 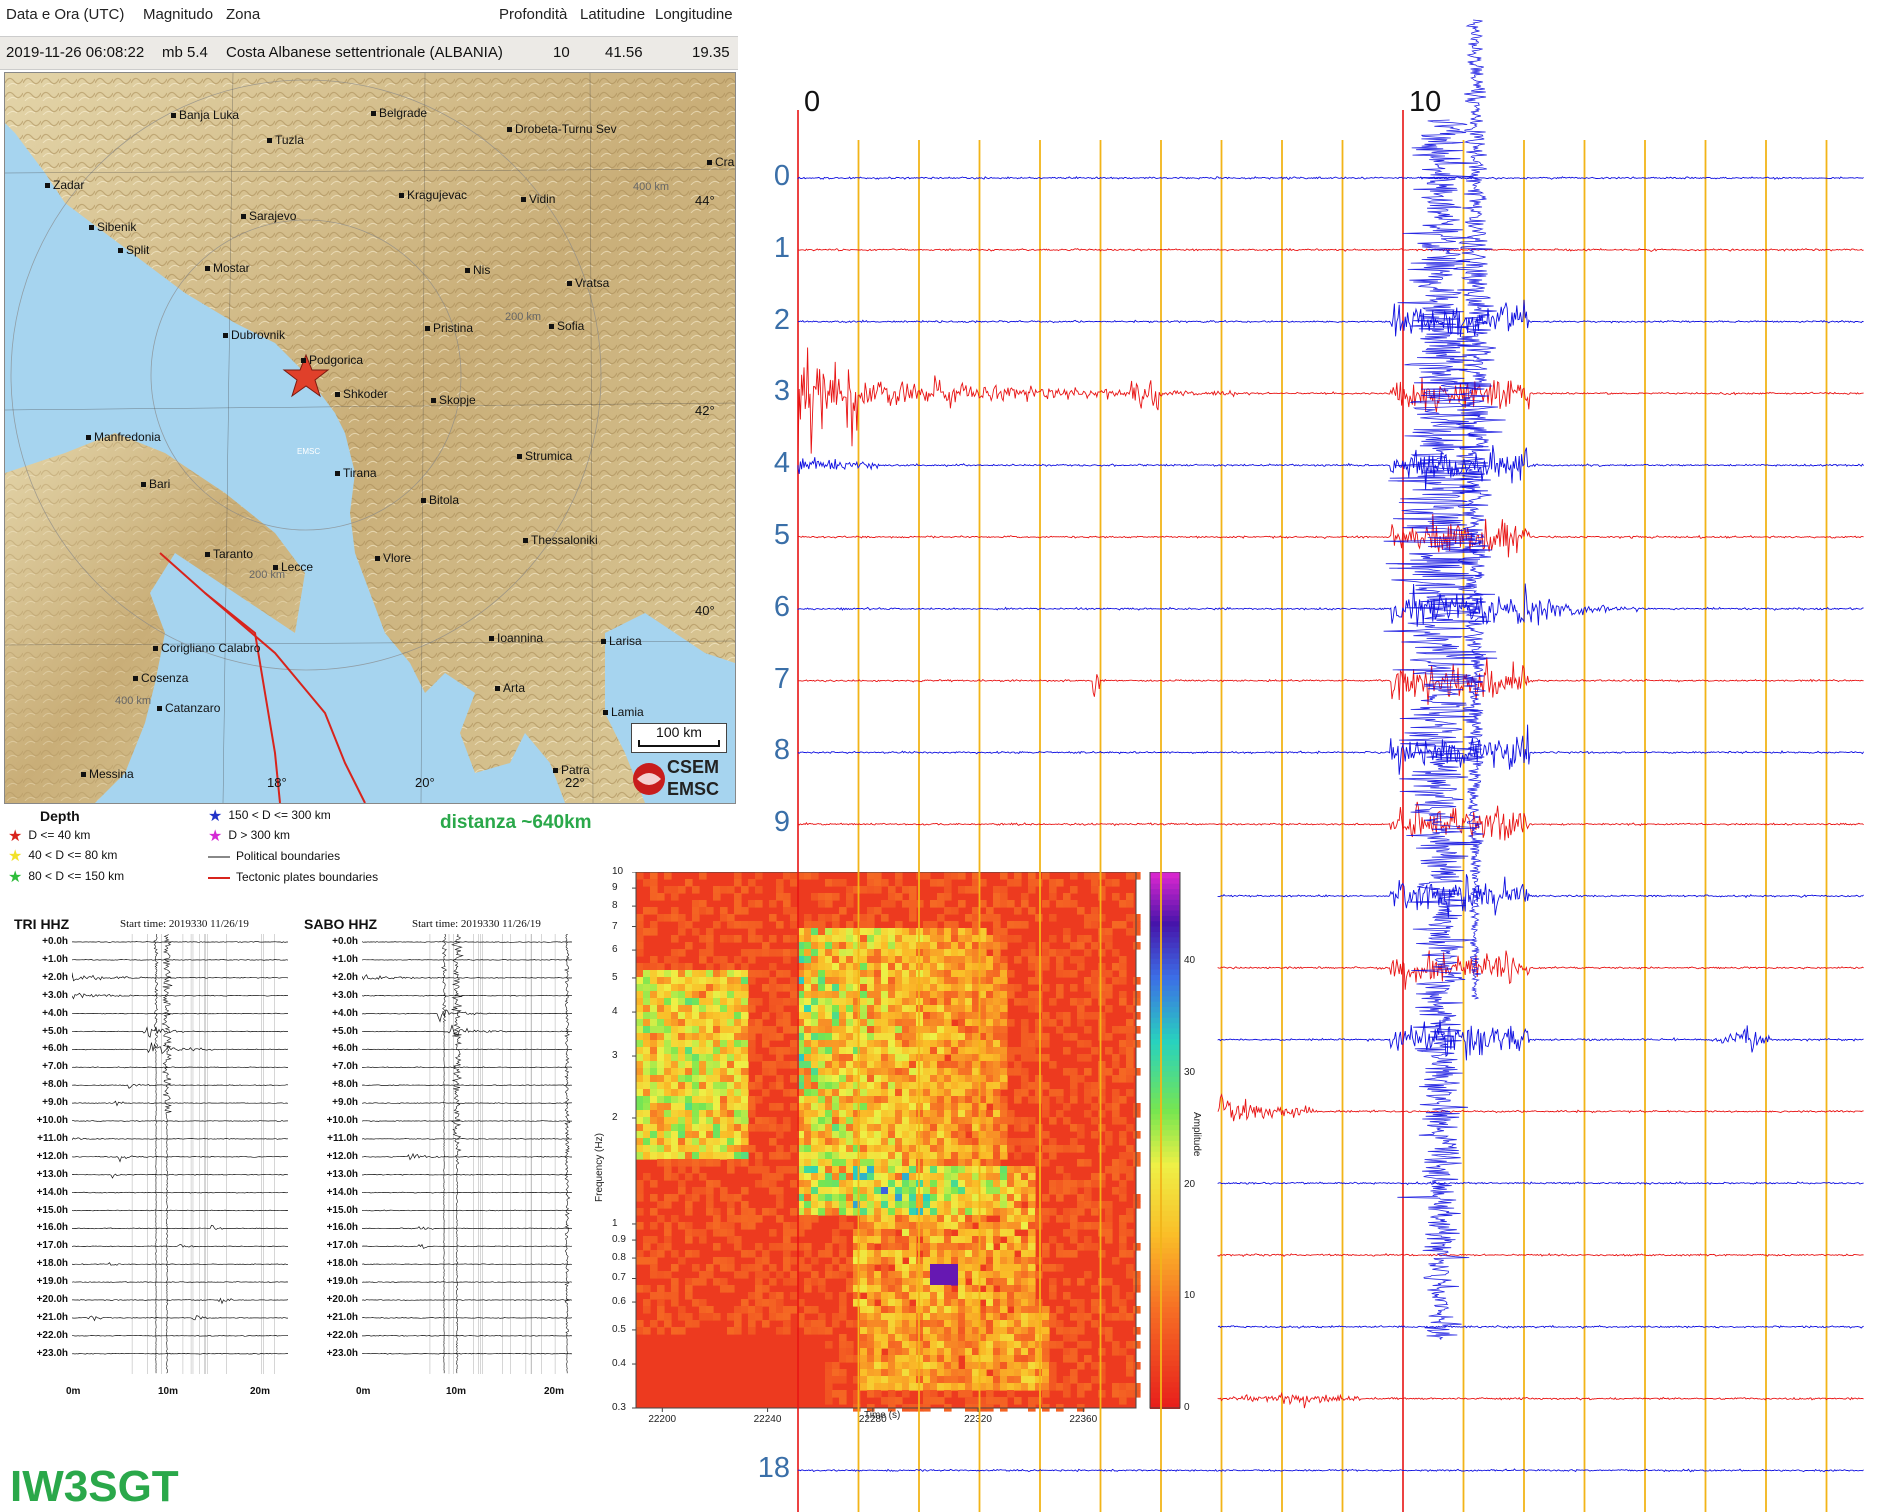 What do you see at coordinates (342, 1317) in the screenshot?
I see `hour-label: +21.0h` at bounding box center [342, 1317].